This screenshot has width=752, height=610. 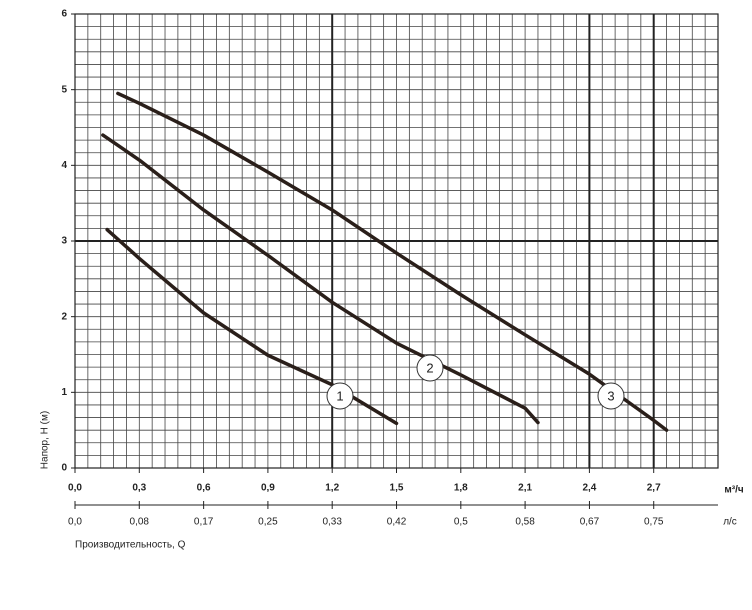 I want to click on curve-label: 2, so click(x=429, y=367).